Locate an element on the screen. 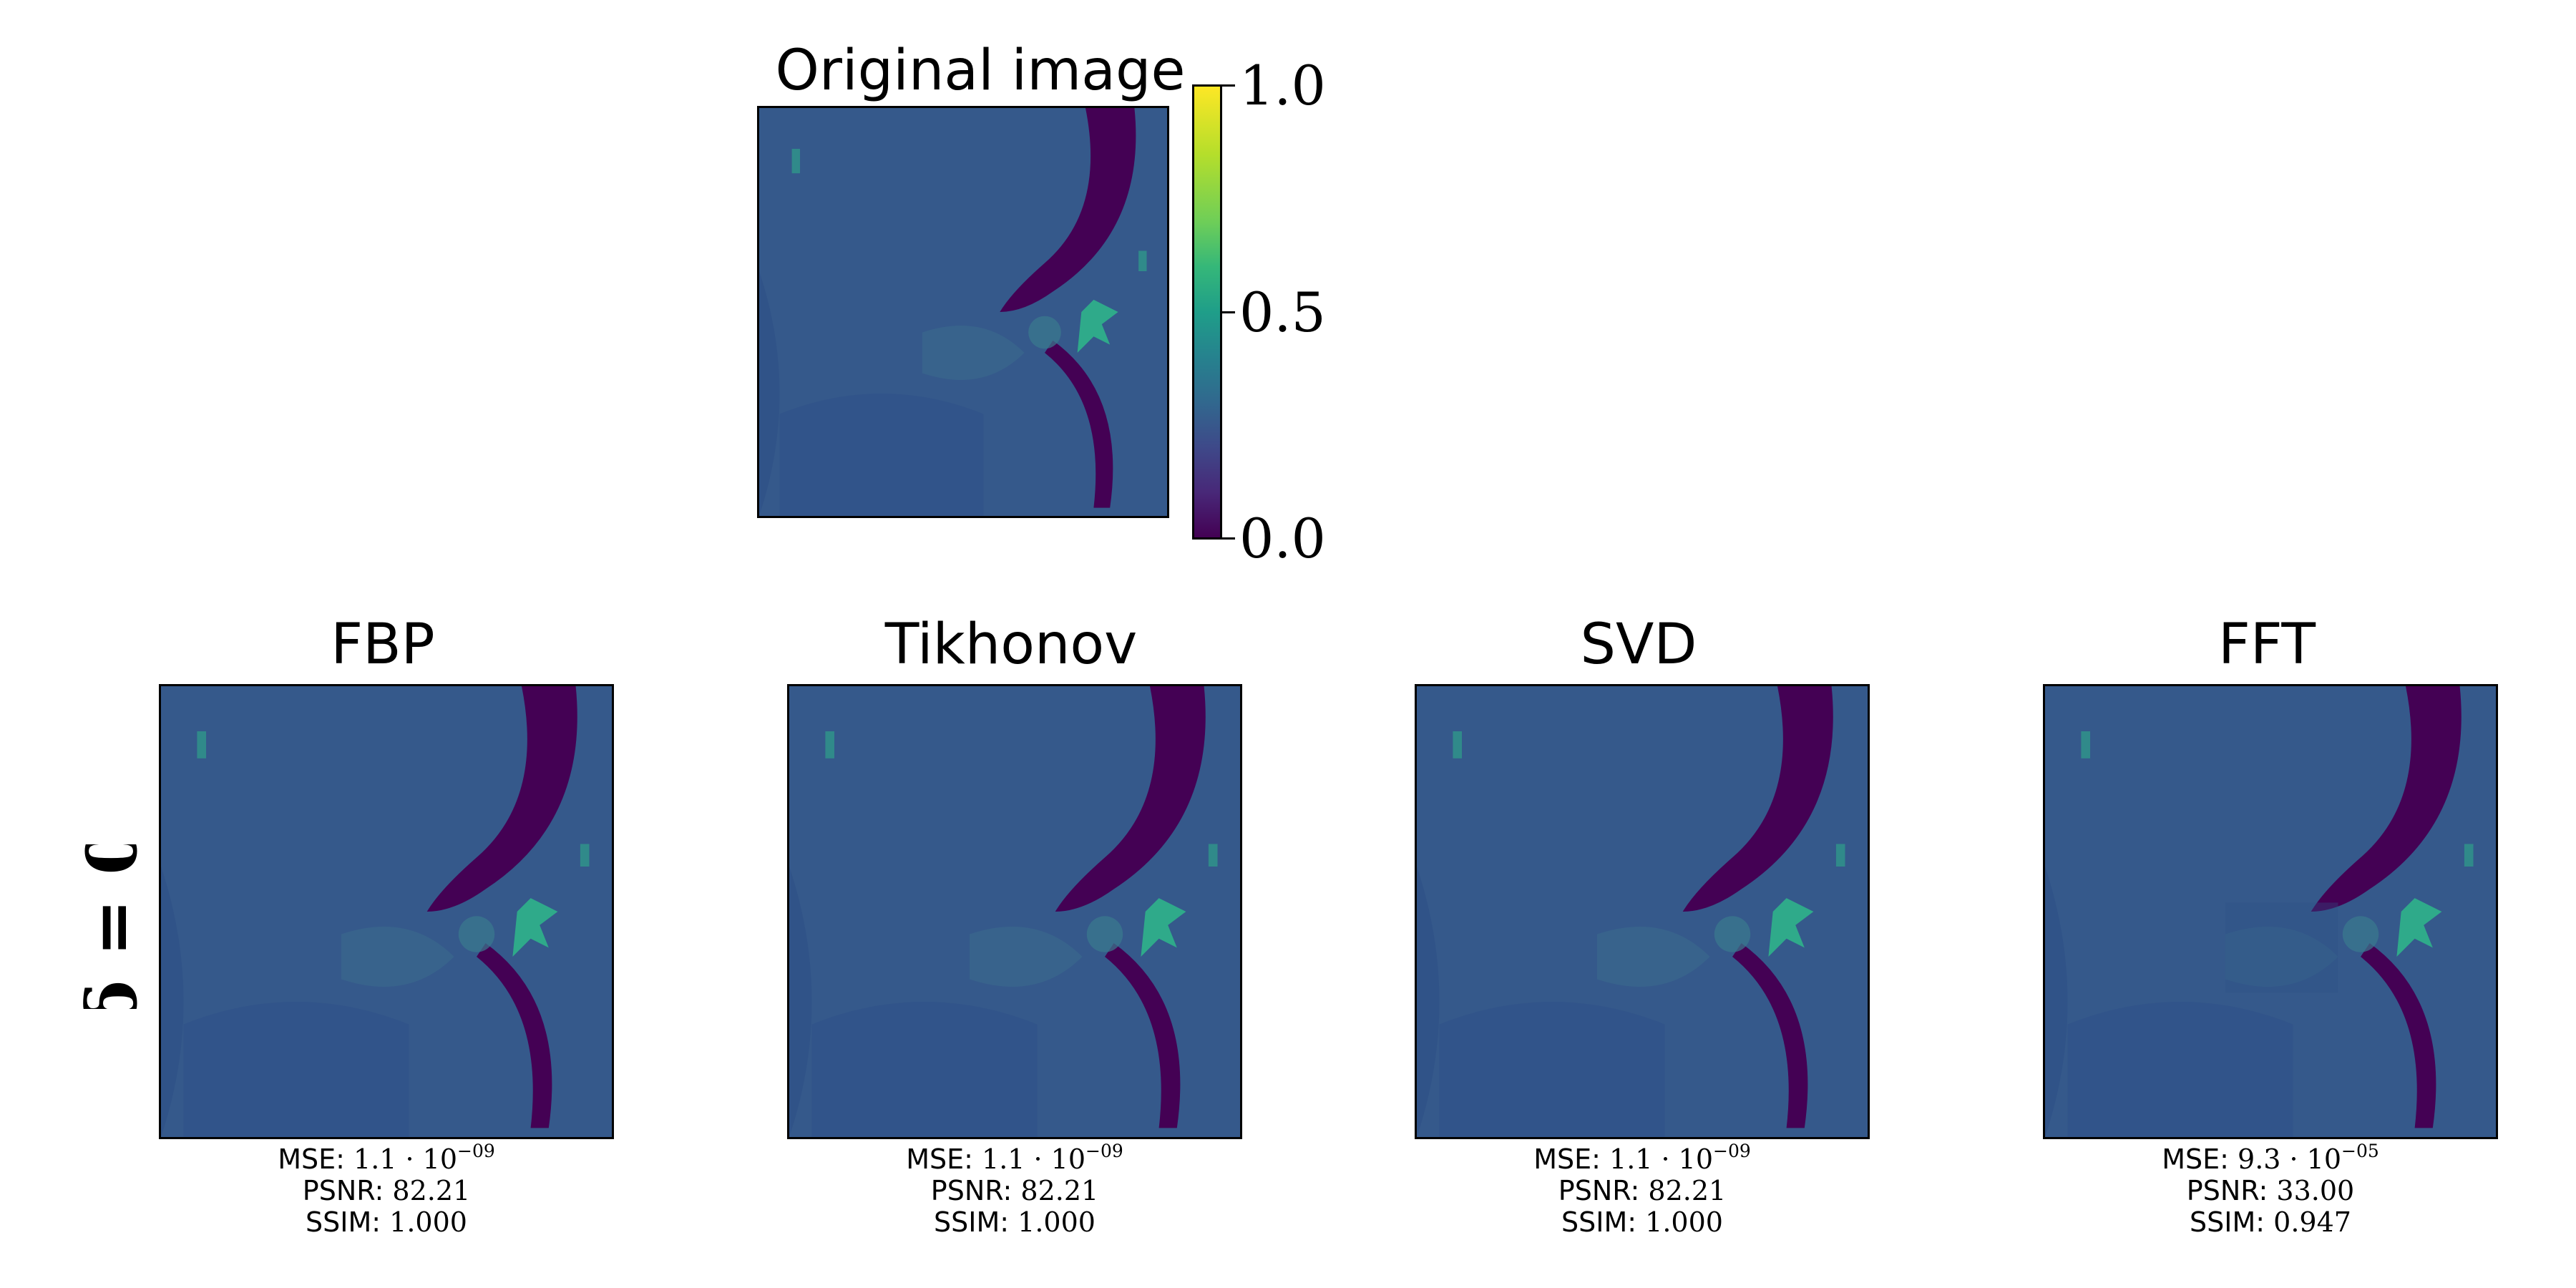 The height and width of the screenshot is (1288, 2576). row-label-text: δ = 0 is located at coordinates (112, 926).